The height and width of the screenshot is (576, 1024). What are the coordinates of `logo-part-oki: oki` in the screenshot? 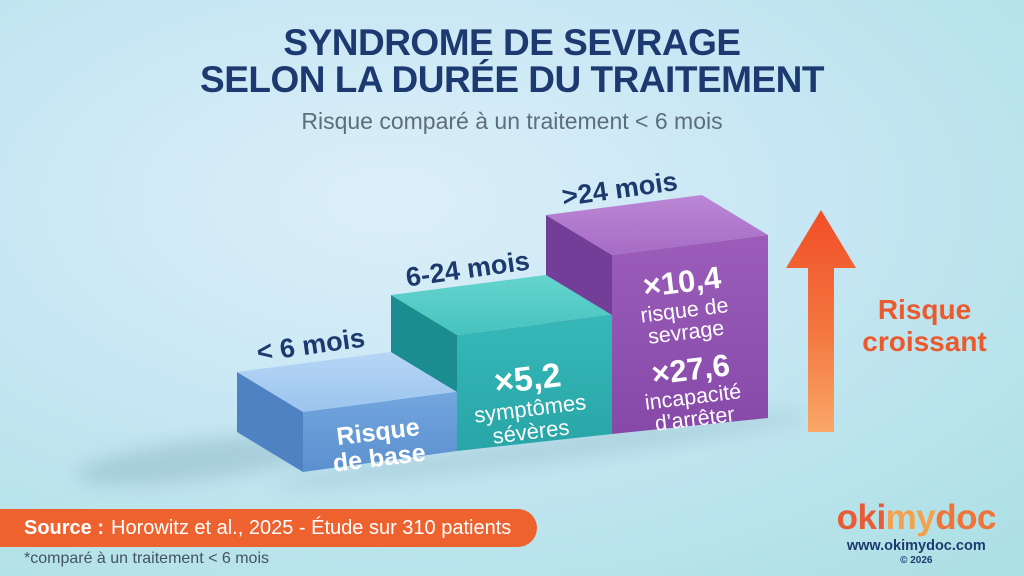 It's located at (861, 517).